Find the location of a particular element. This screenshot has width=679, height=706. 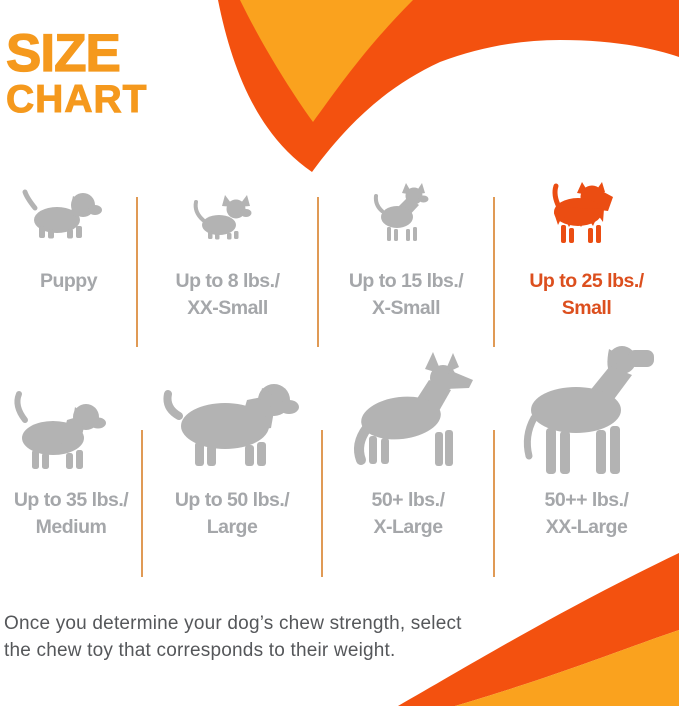

size-label-medium: Up to 35 lbs./ Medium is located at coordinates (71, 514).